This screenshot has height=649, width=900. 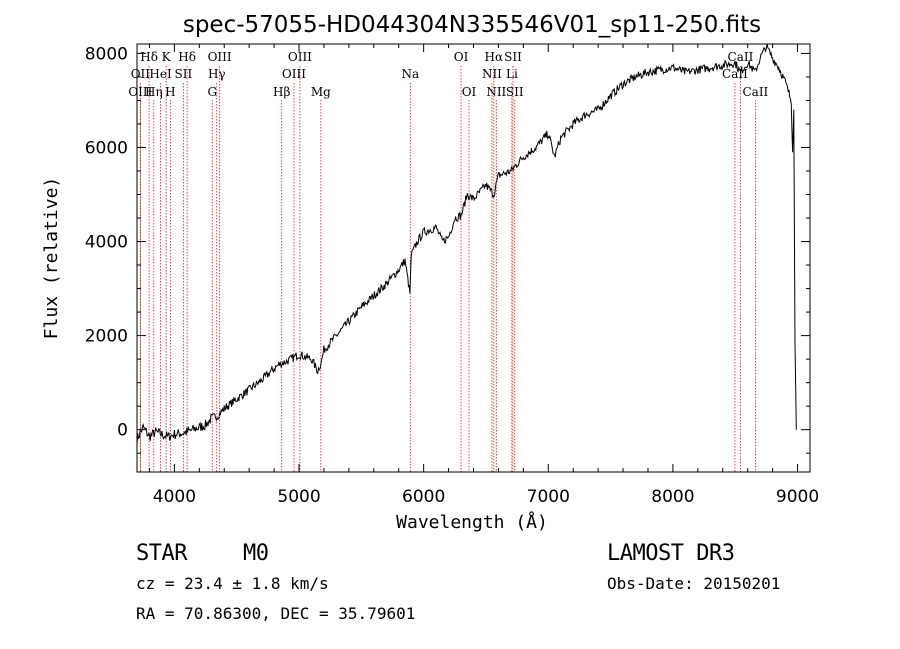 I want to click on line-marker-label: Hα, so click(x=494, y=57).